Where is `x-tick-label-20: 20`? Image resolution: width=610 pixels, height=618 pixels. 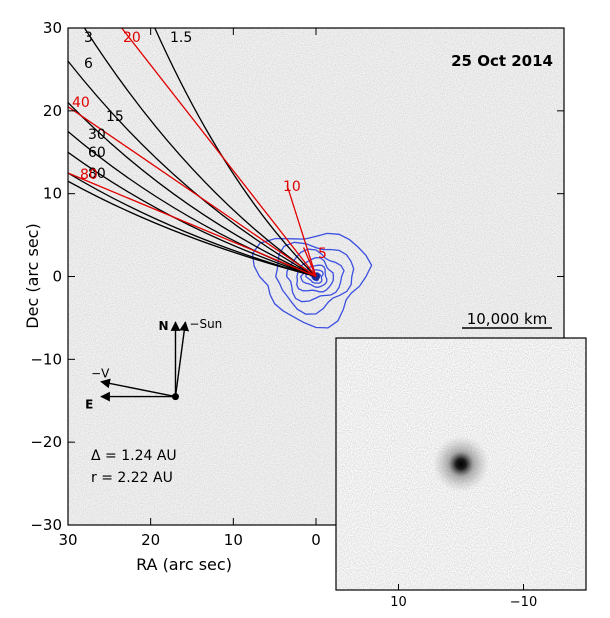 x-tick-label-20: 20 is located at coordinates (150, 540).